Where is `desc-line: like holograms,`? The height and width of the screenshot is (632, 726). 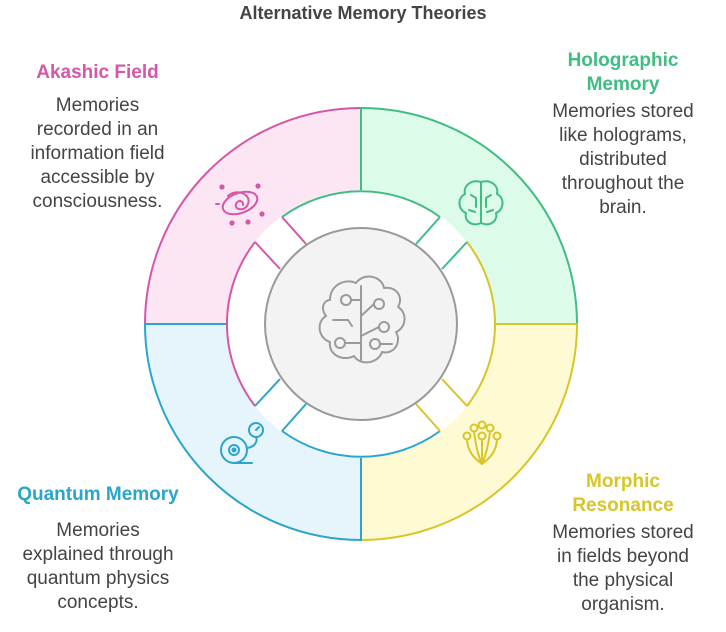
desc-line: like holograms, is located at coordinates (623, 135).